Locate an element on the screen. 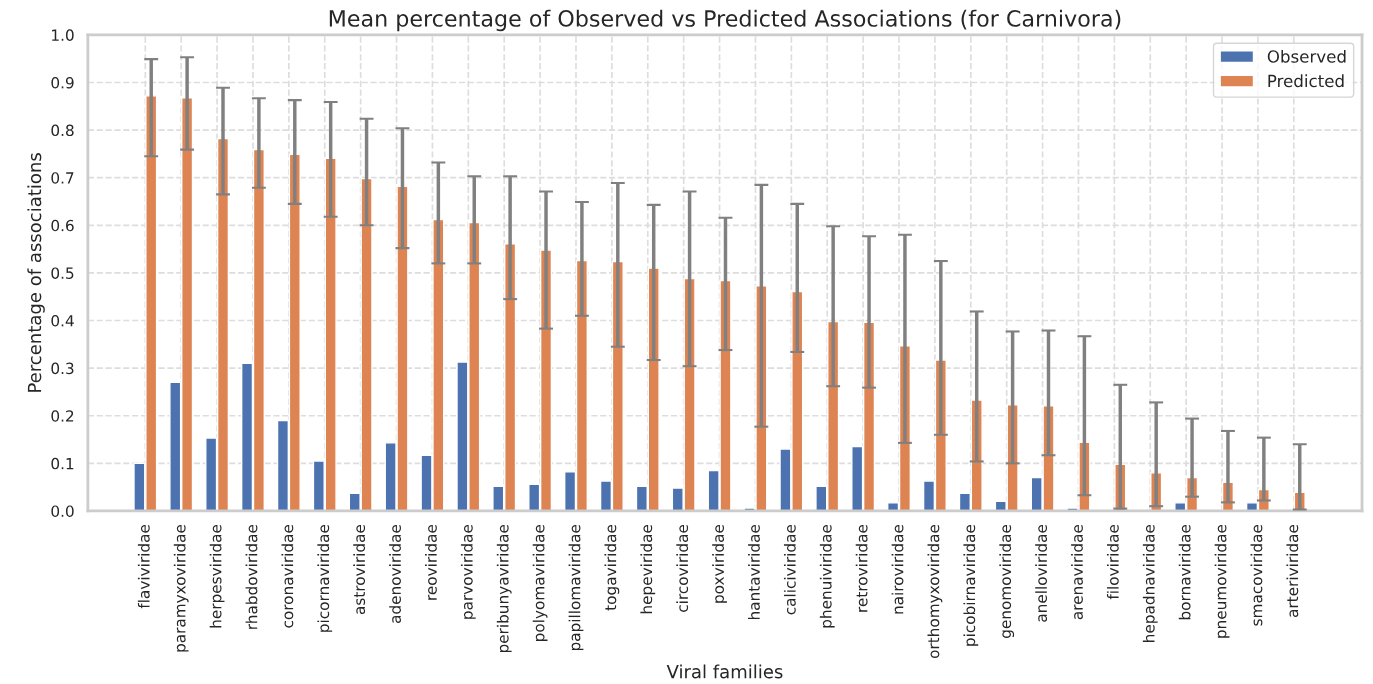 The image size is (1373, 684). y-tick-label: 0.5 is located at coordinates (62, 273).